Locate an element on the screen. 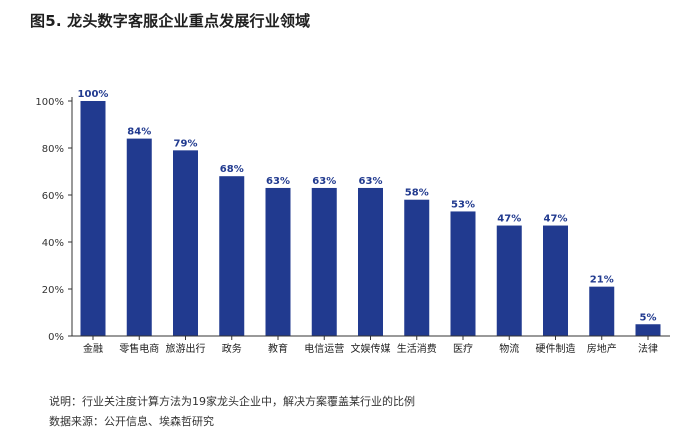 Image resolution: width=682 pixels, height=429 pixels. bar-value-label: 100% is located at coordinates (93, 94).